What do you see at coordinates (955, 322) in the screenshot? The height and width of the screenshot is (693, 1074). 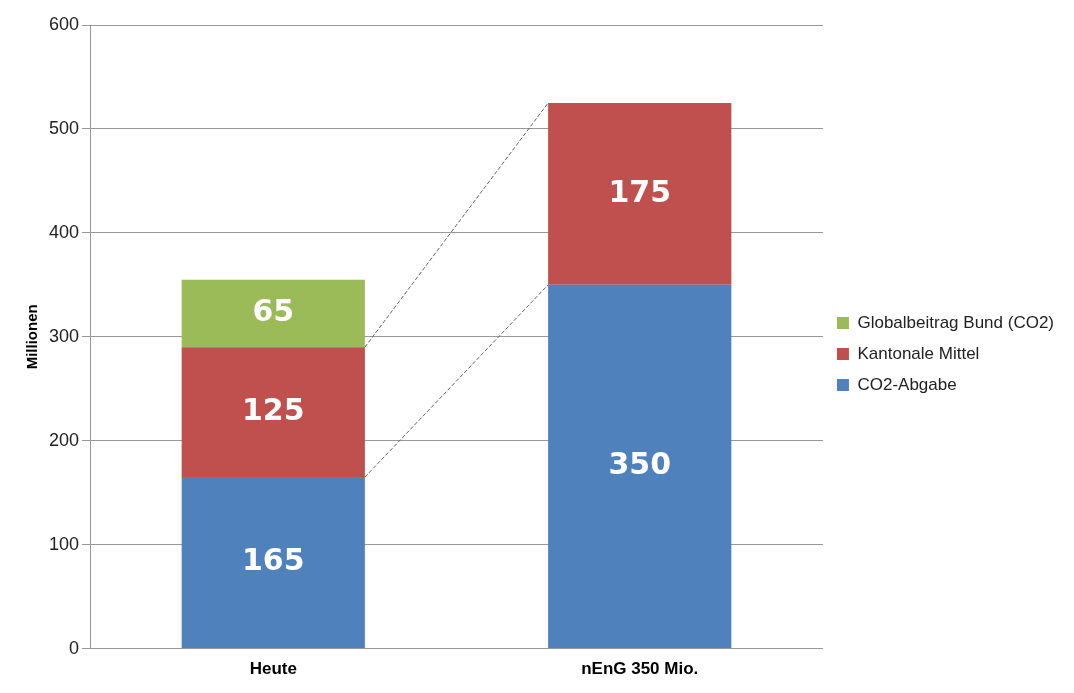 I see `legend-label: Globalbeitrag Bund (CO2)` at bounding box center [955, 322].